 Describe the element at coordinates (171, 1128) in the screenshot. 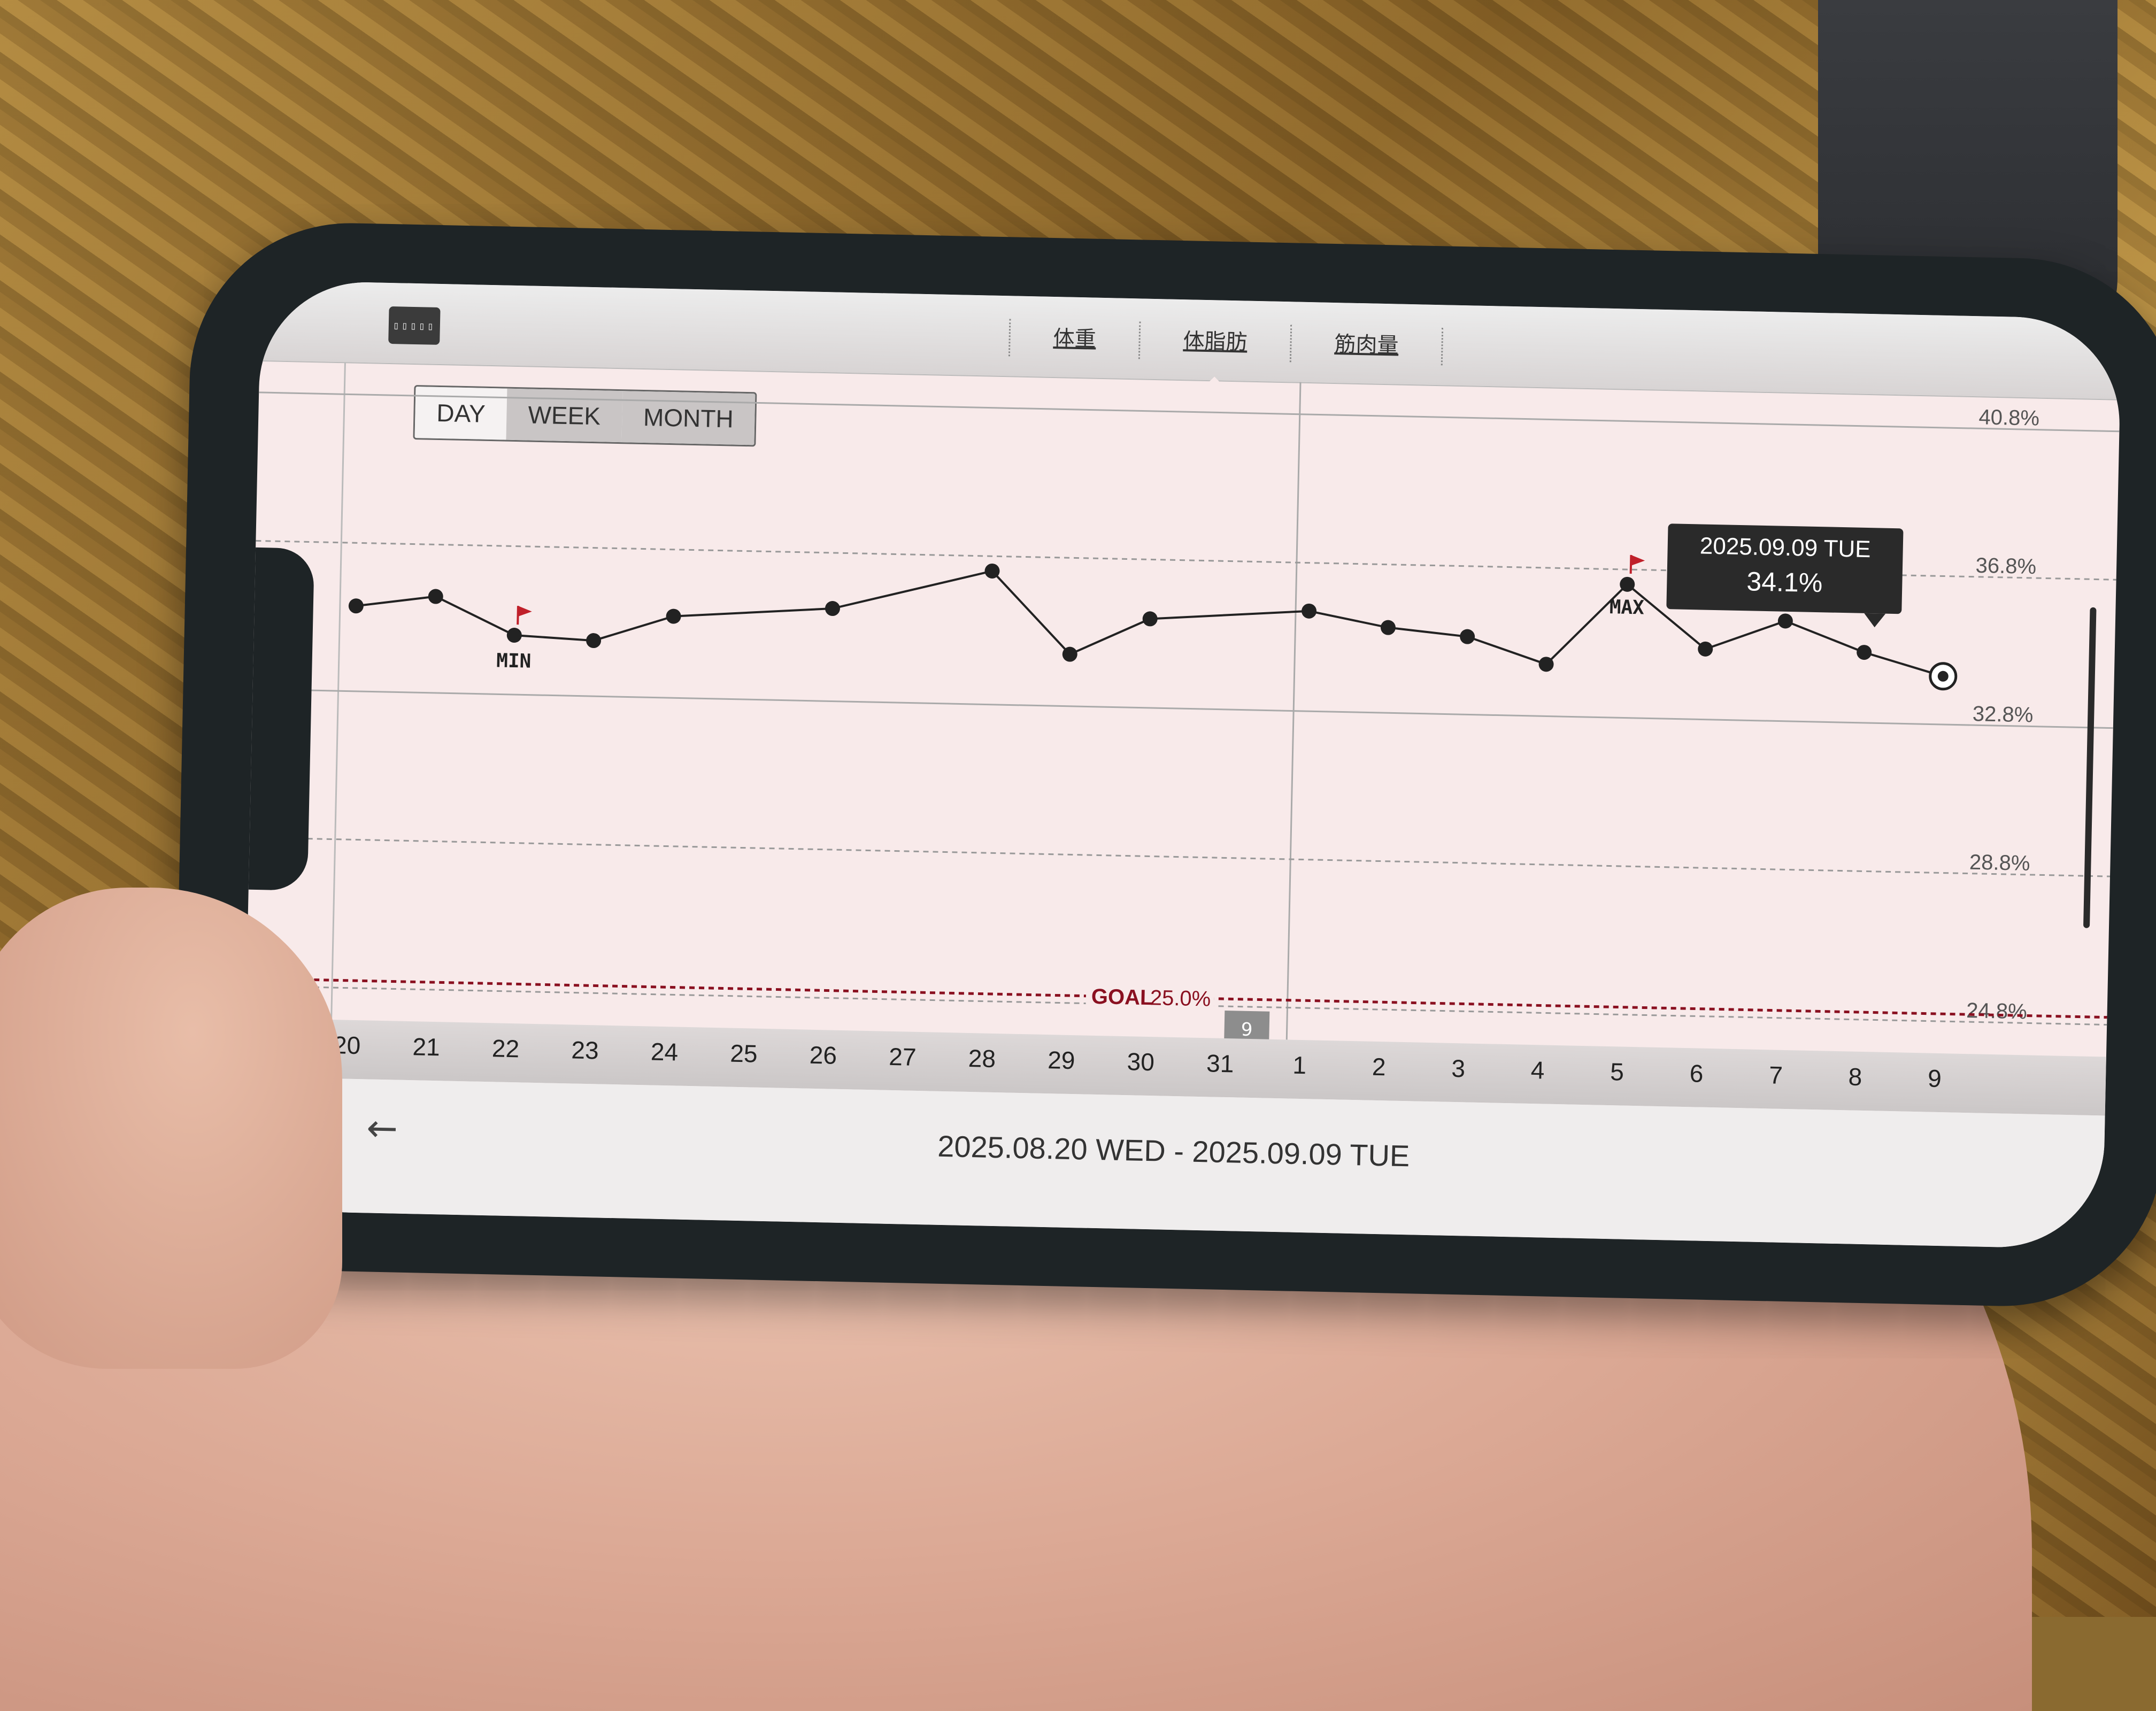

I see `background-thumb` at that location.